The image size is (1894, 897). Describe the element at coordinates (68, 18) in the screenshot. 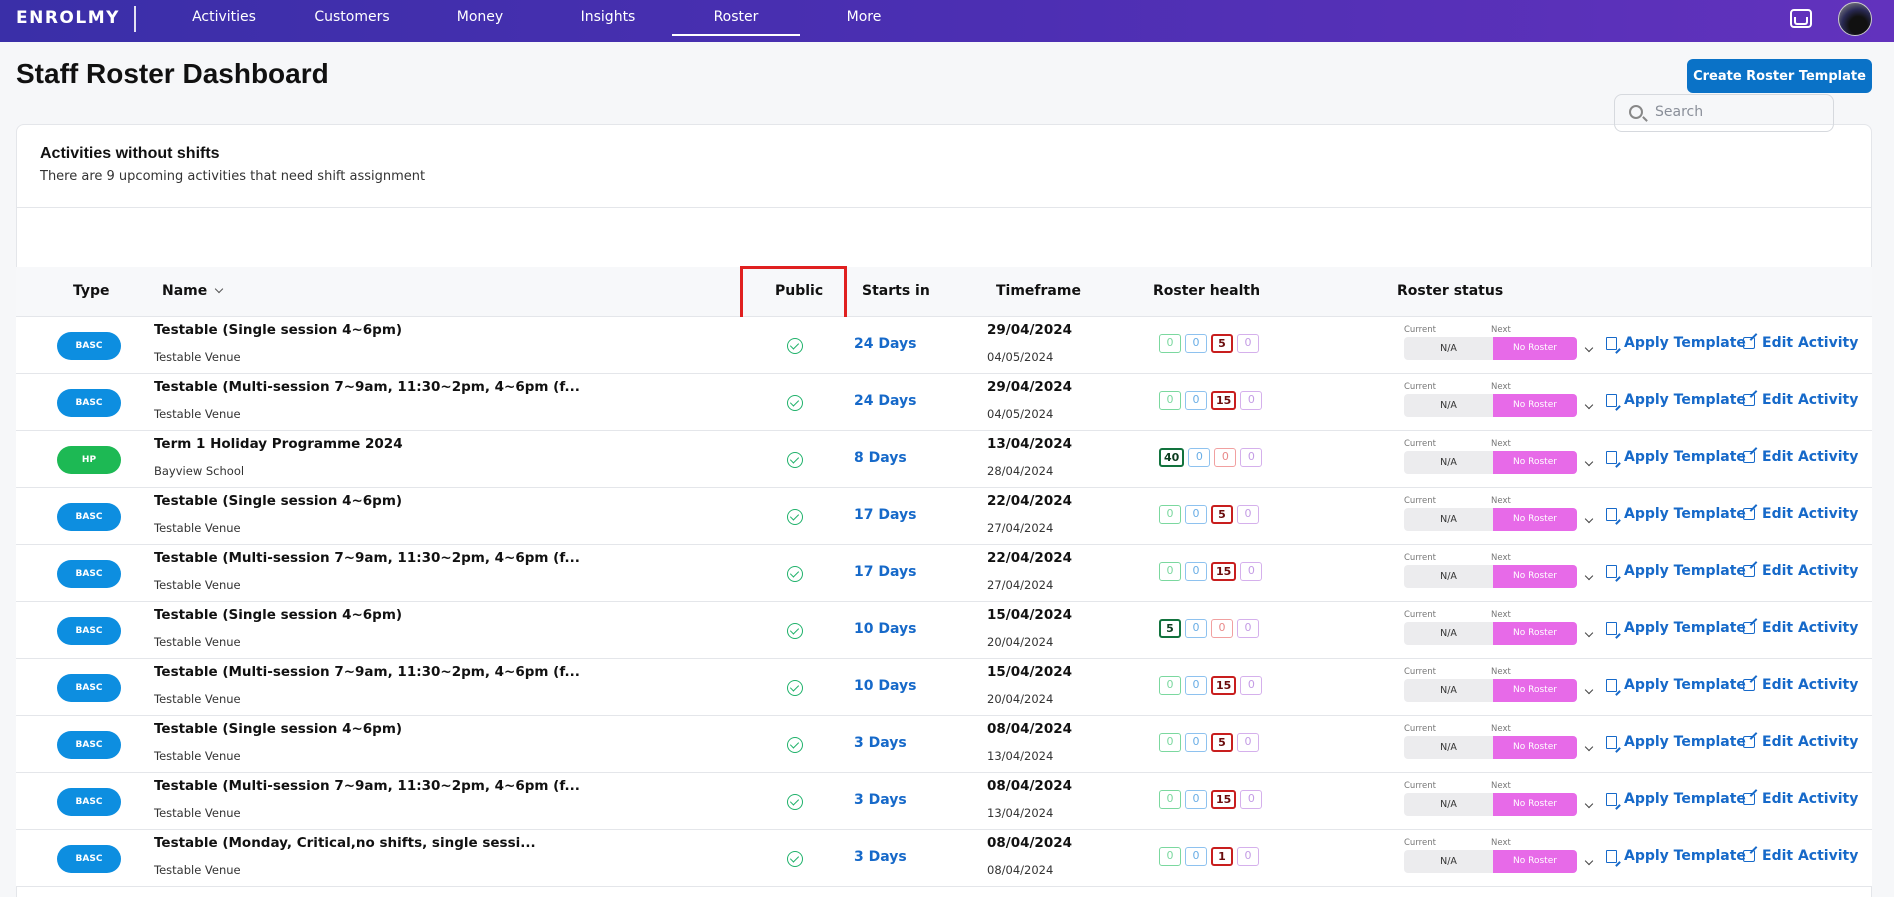

I see `enrolmy-logo: ENROLMY` at that location.